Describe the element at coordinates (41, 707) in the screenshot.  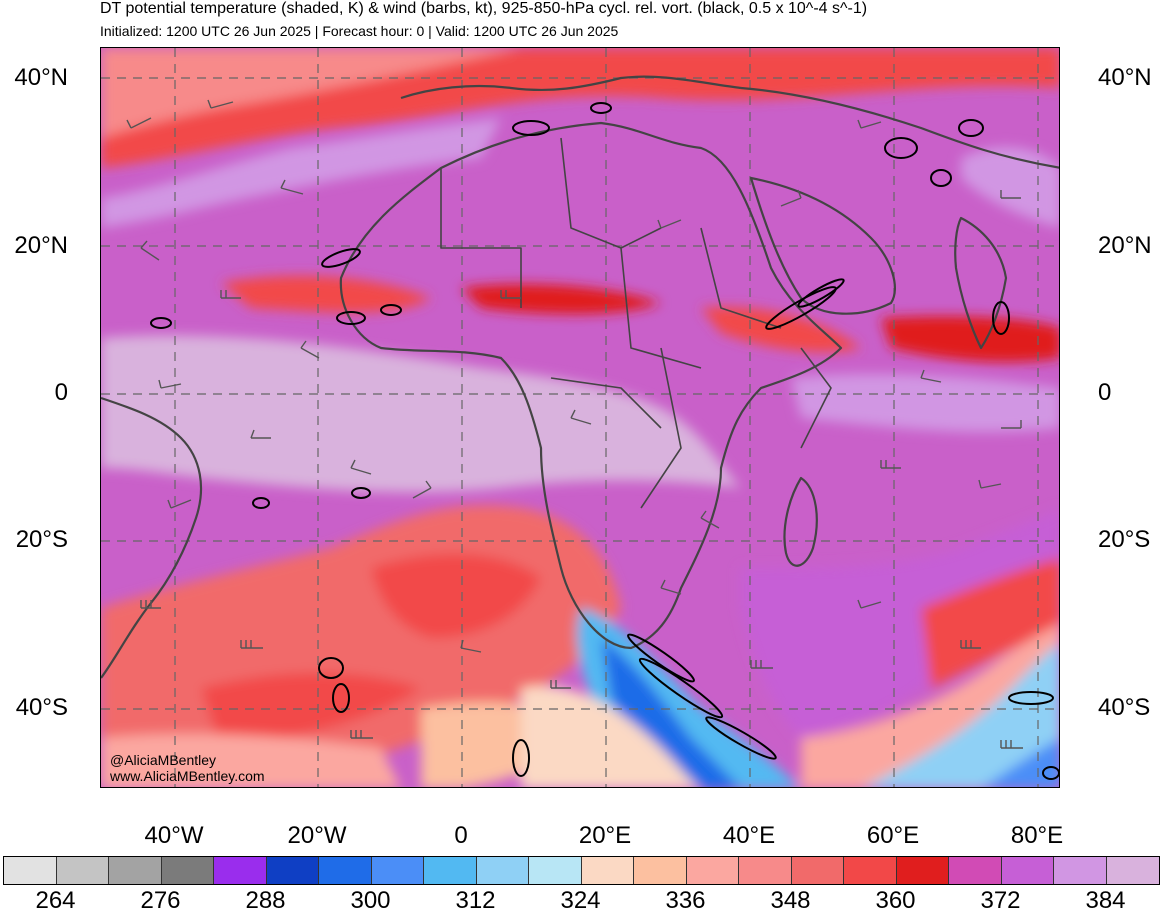
I see `lat-label-left-40s: 40°S` at that location.